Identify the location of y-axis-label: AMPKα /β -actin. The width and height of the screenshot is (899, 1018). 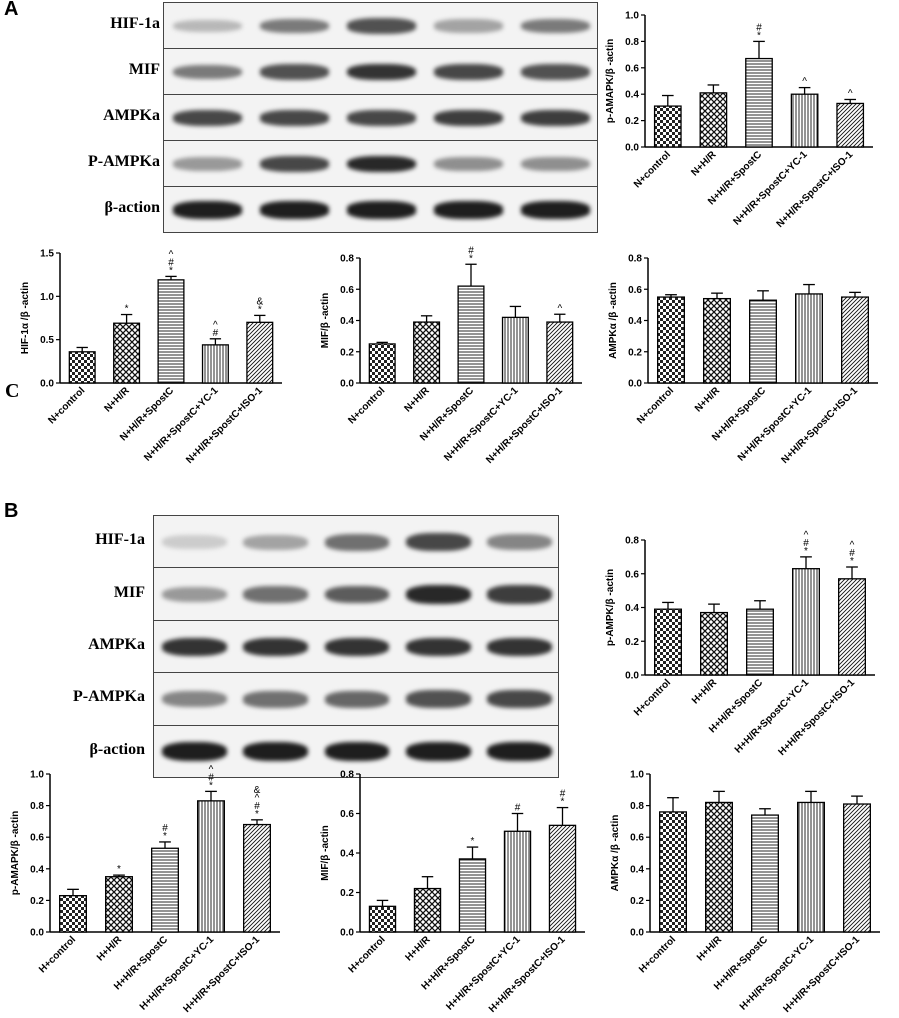
(615, 853).